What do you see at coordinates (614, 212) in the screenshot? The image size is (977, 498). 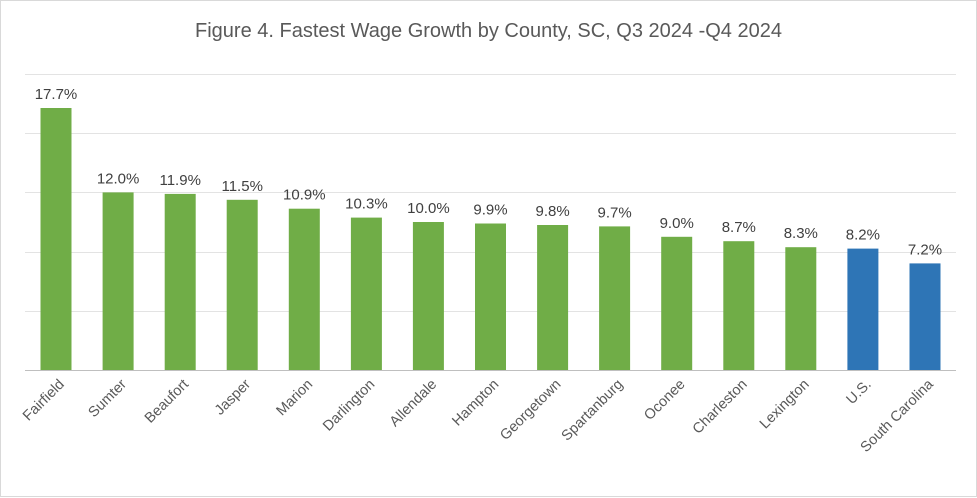 I see `data-label: 9.7%` at bounding box center [614, 212].